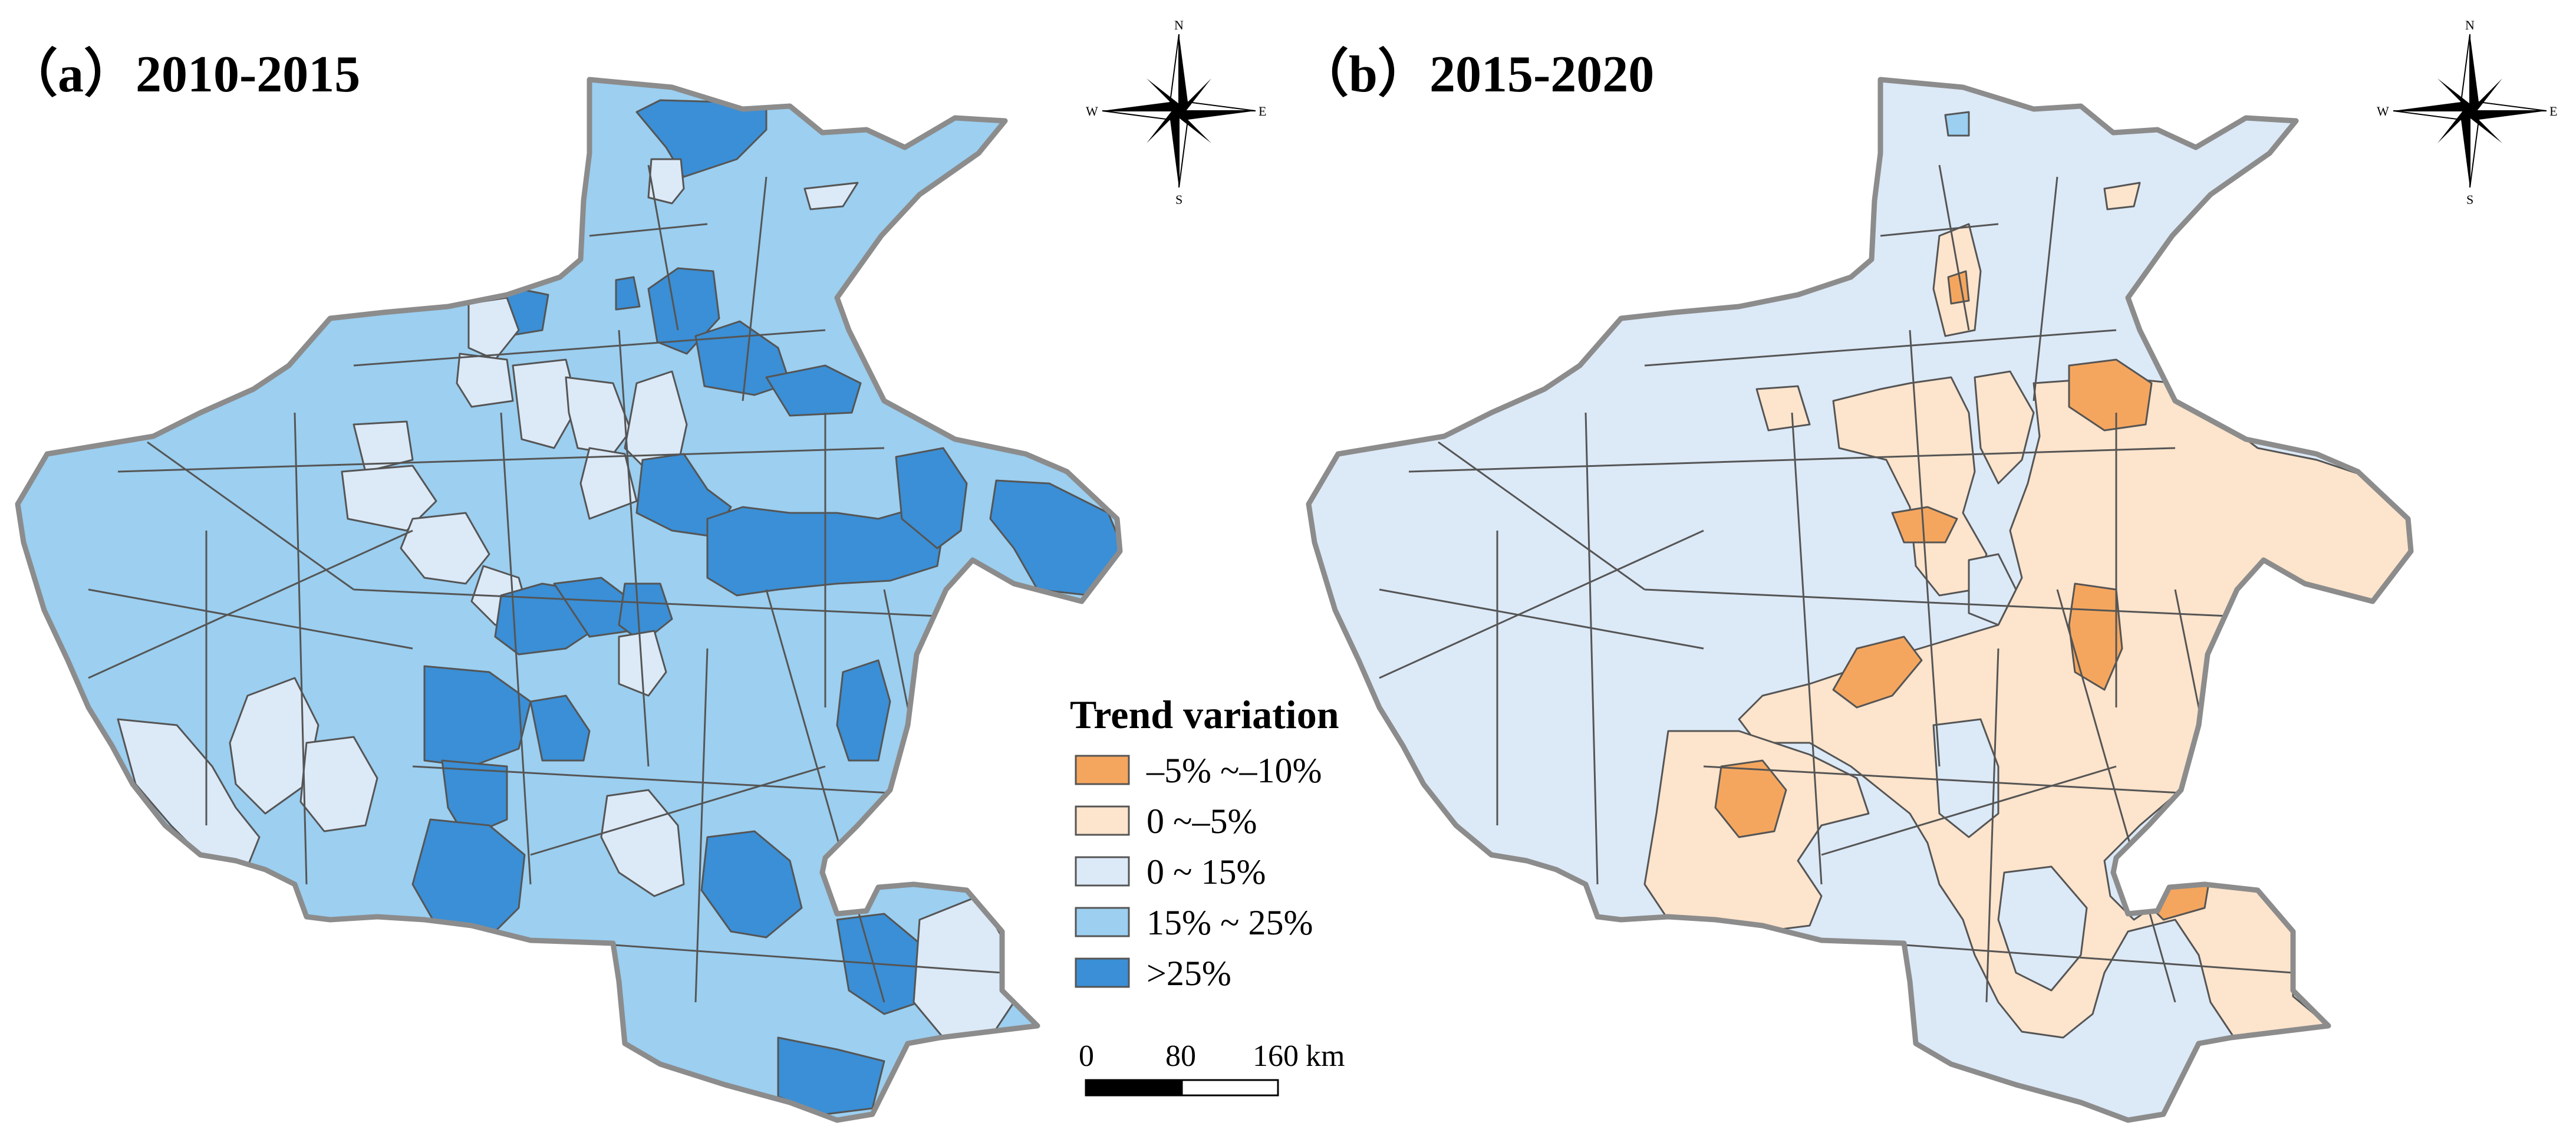 Image resolution: width=2576 pixels, height=1139 pixels. I want to click on legend-label: 0 ~–5%, so click(1202, 822).